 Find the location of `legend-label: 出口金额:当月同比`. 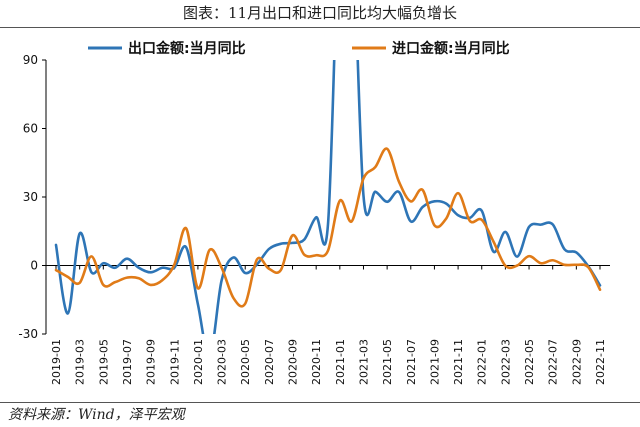

legend-label: 出口金额:当月同比 is located at coordinates (187, 48).